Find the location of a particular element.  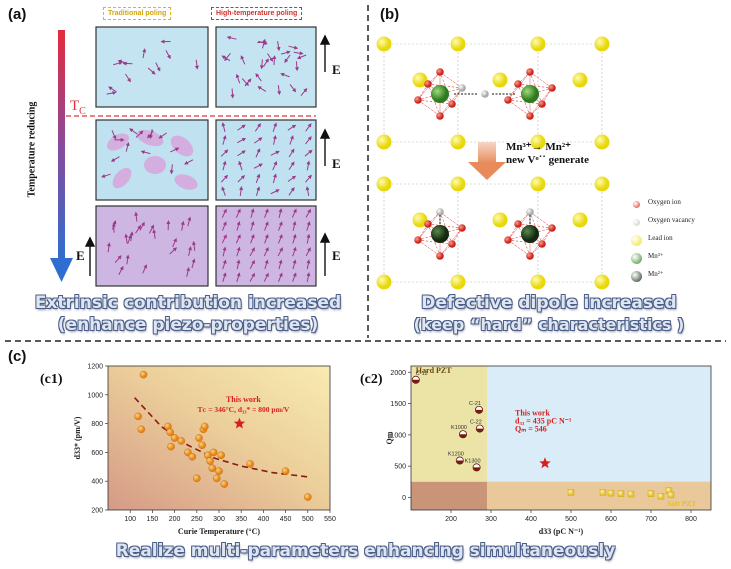

panel-a-caption-2: (enhance piezo-properties) is located at coordinates (188, 325).